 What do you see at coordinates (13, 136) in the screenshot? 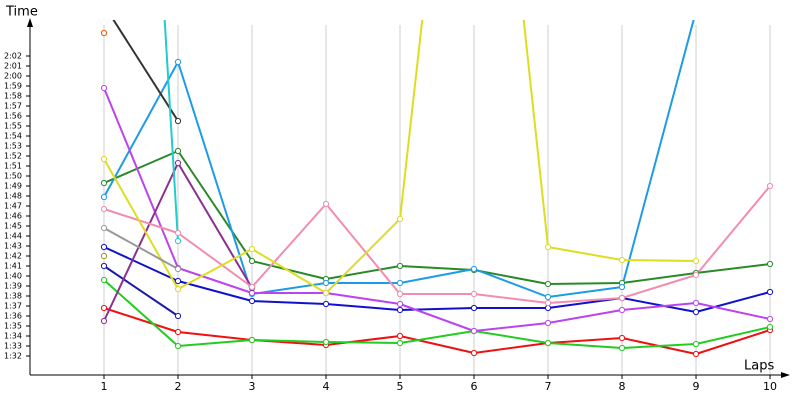
I see `y-tick-label: 1:54` at bounding box center [13, 136].